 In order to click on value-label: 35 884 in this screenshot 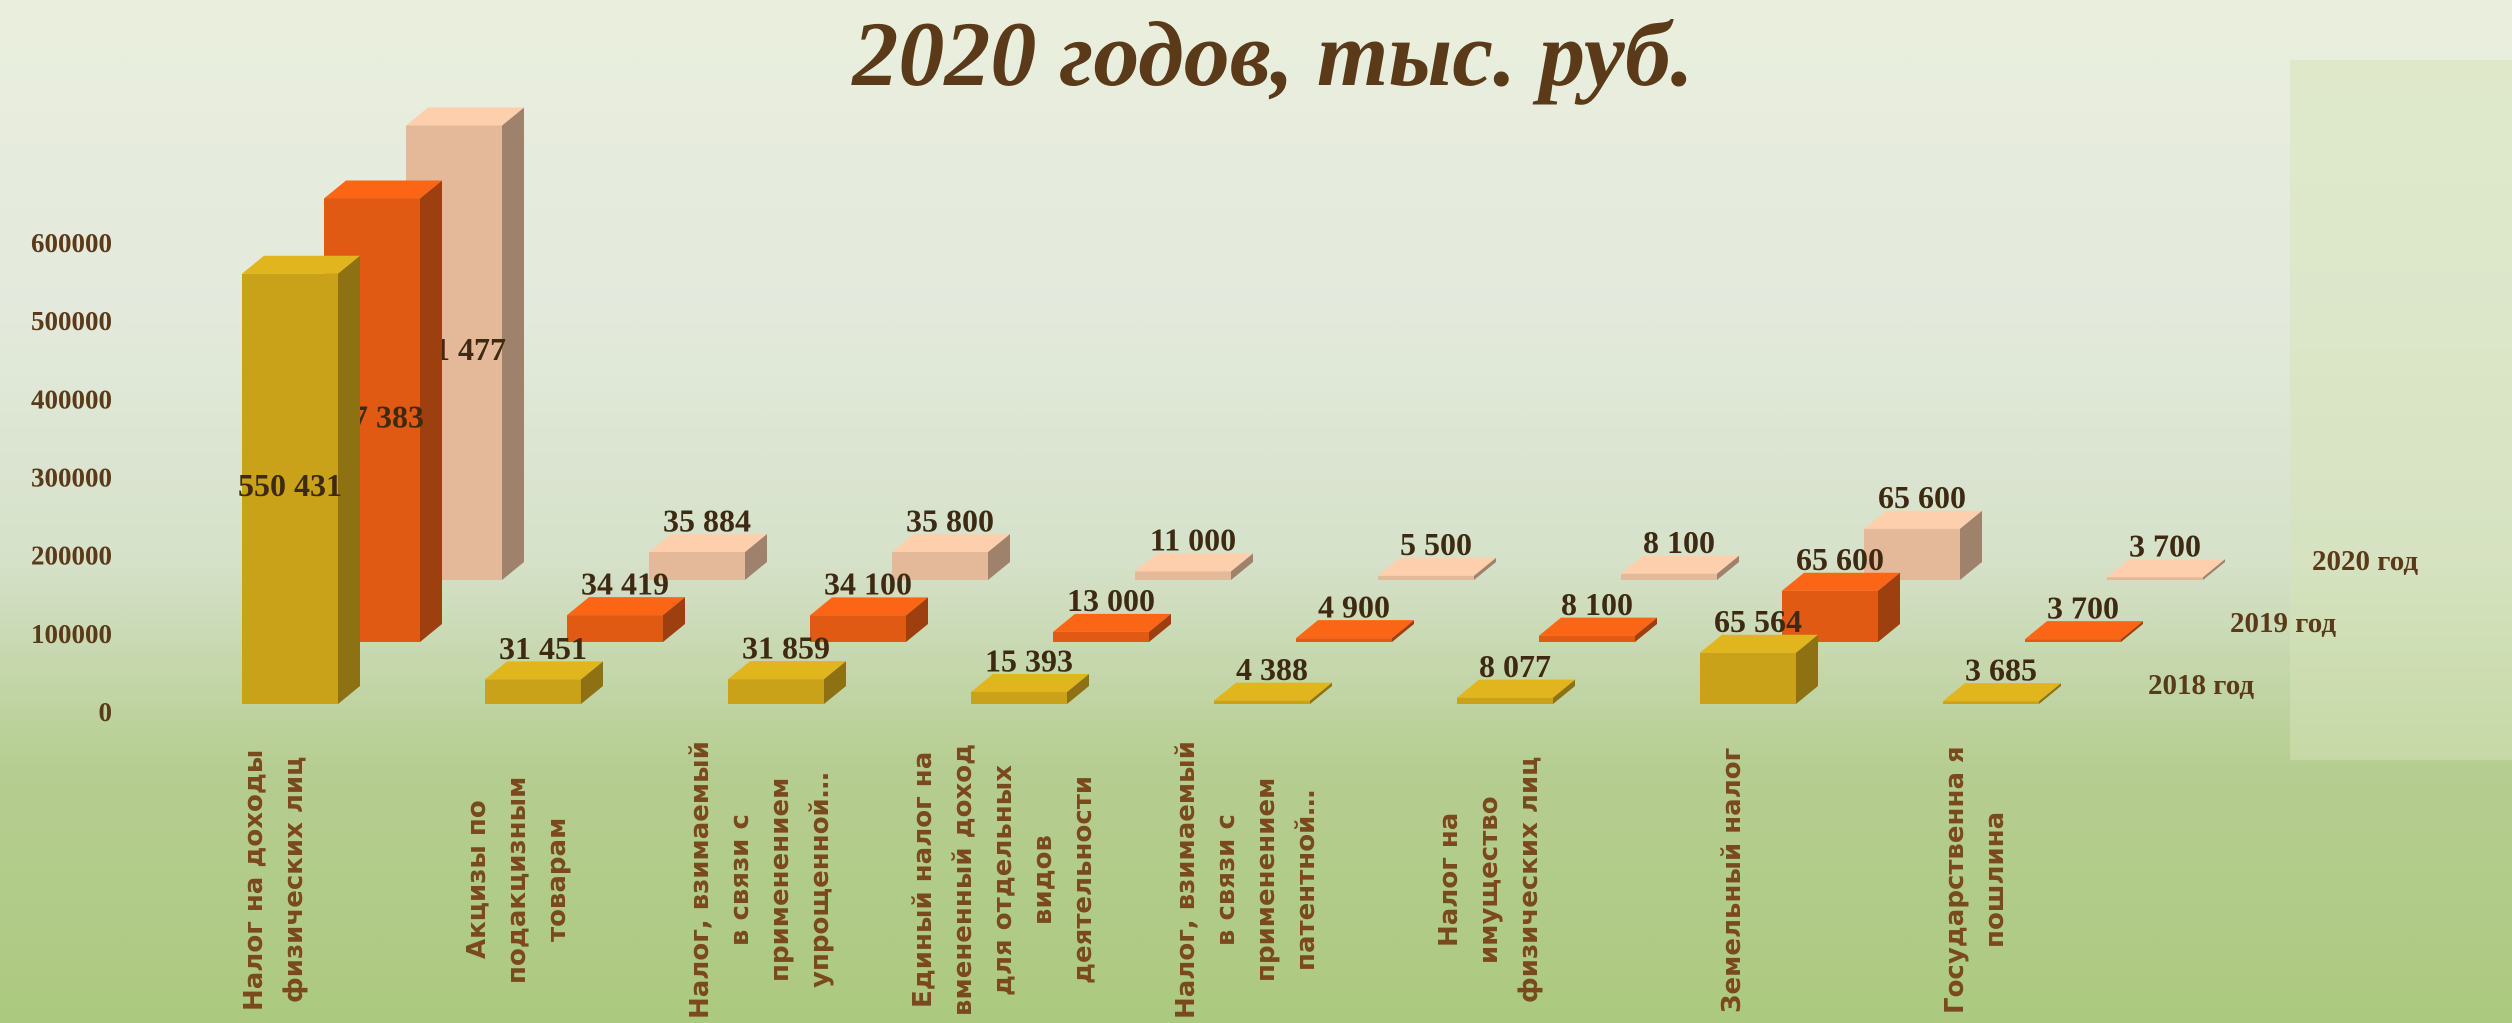, I will do `click(707, 520)`.